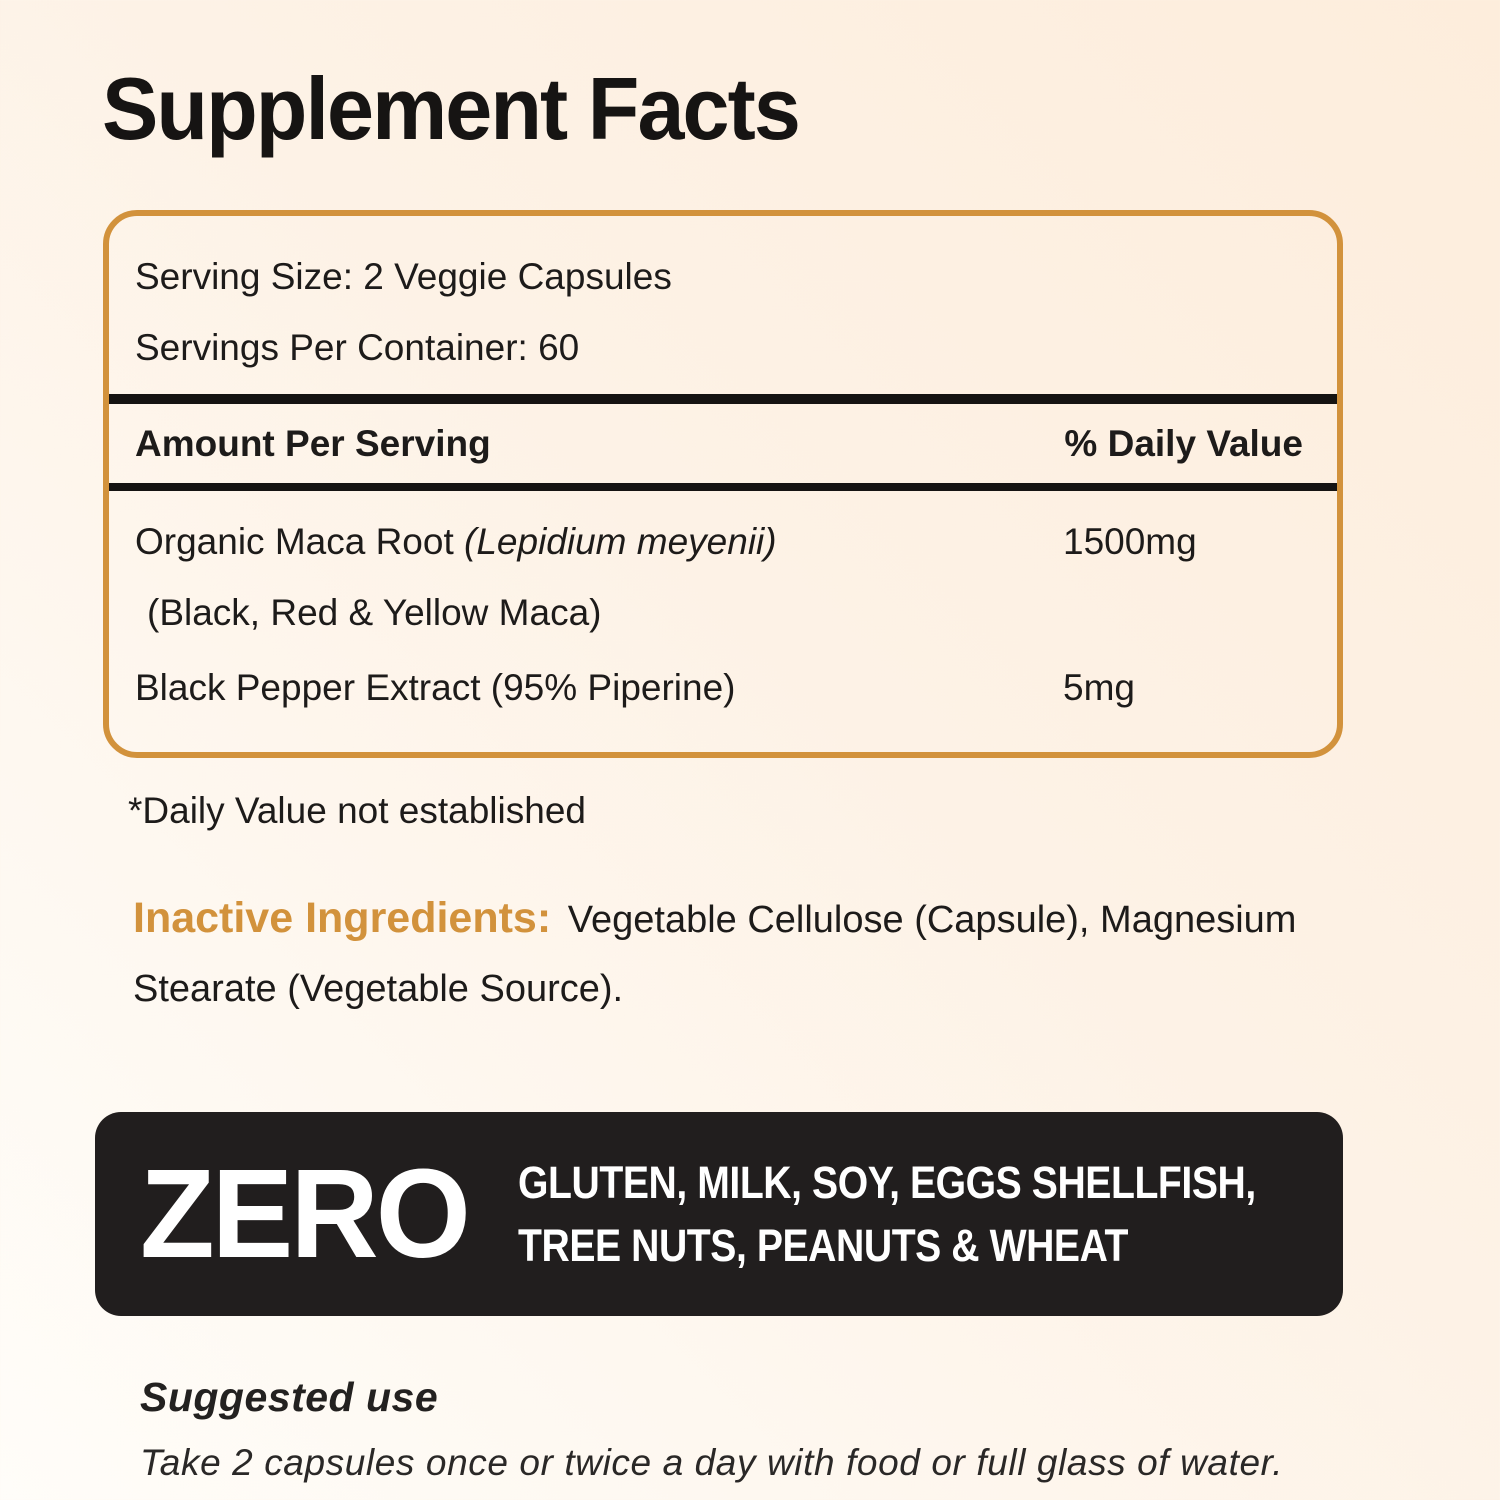 The image size is (1500, 1500). Describe the element at coordinates (823, 1245) in the screenshot. I see `allergen-line-2: TREE NUTS, PEANUTS & WHEAT` at that location.